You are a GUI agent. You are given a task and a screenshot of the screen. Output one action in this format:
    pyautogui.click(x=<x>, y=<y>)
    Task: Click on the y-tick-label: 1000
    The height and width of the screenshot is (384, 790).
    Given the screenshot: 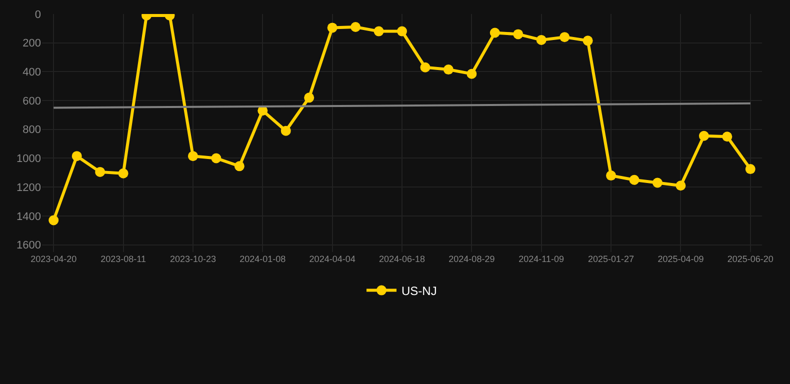 What is the action you would take?
    pyautogui.click(x=28, y=159)
    